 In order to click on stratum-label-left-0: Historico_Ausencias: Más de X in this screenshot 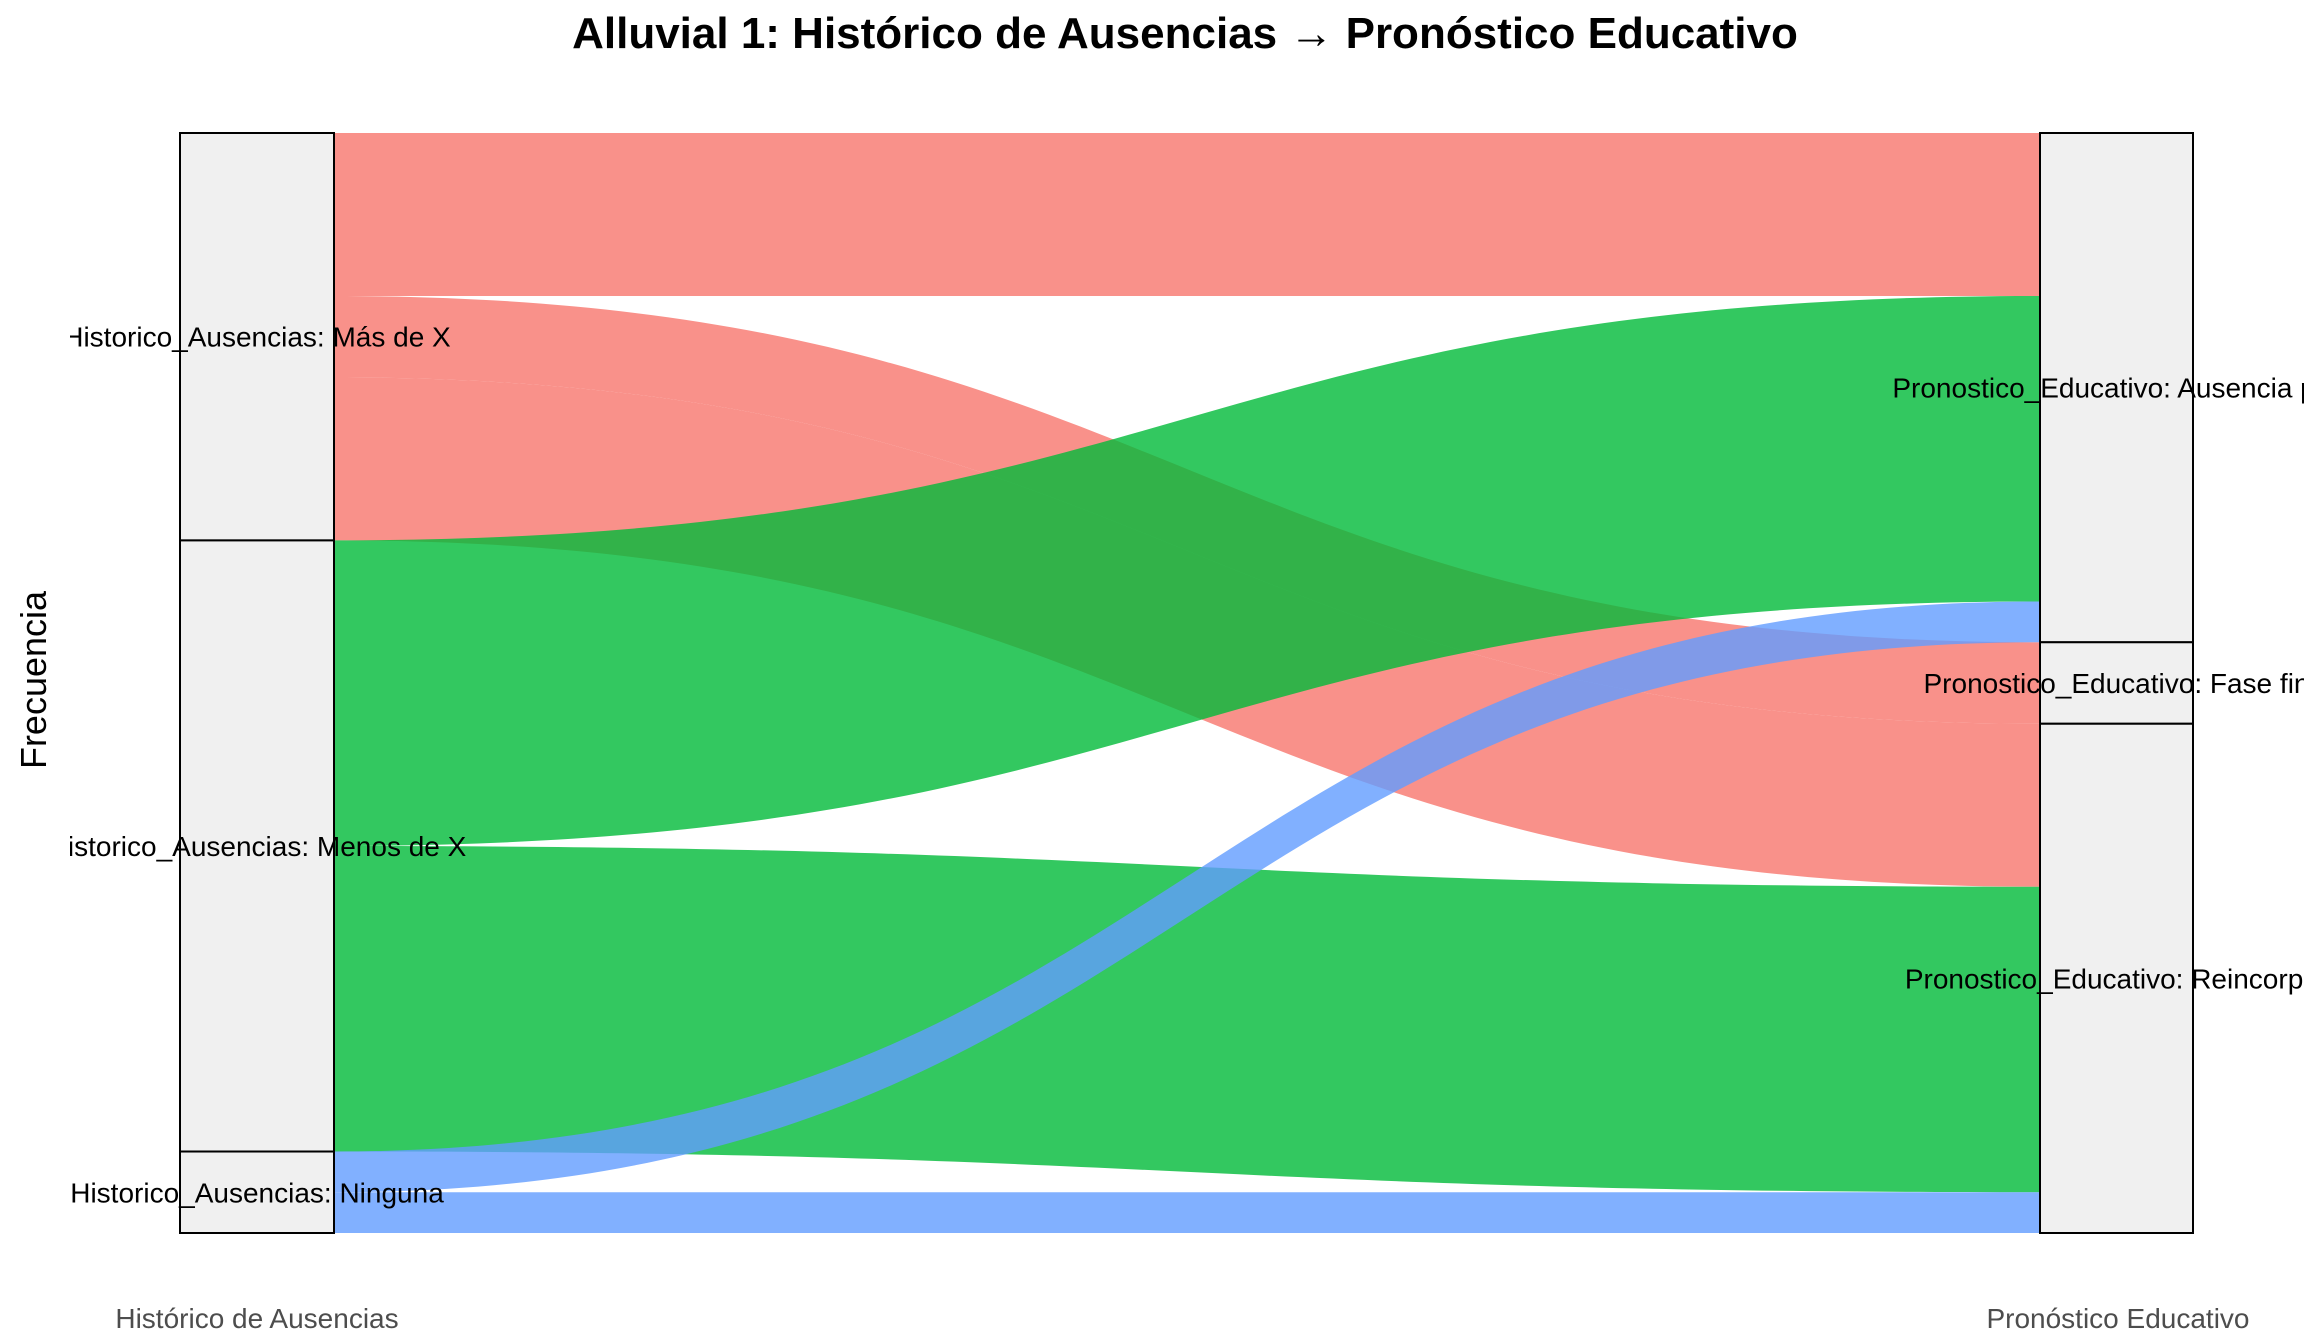, I will do `click(257, 337)`.